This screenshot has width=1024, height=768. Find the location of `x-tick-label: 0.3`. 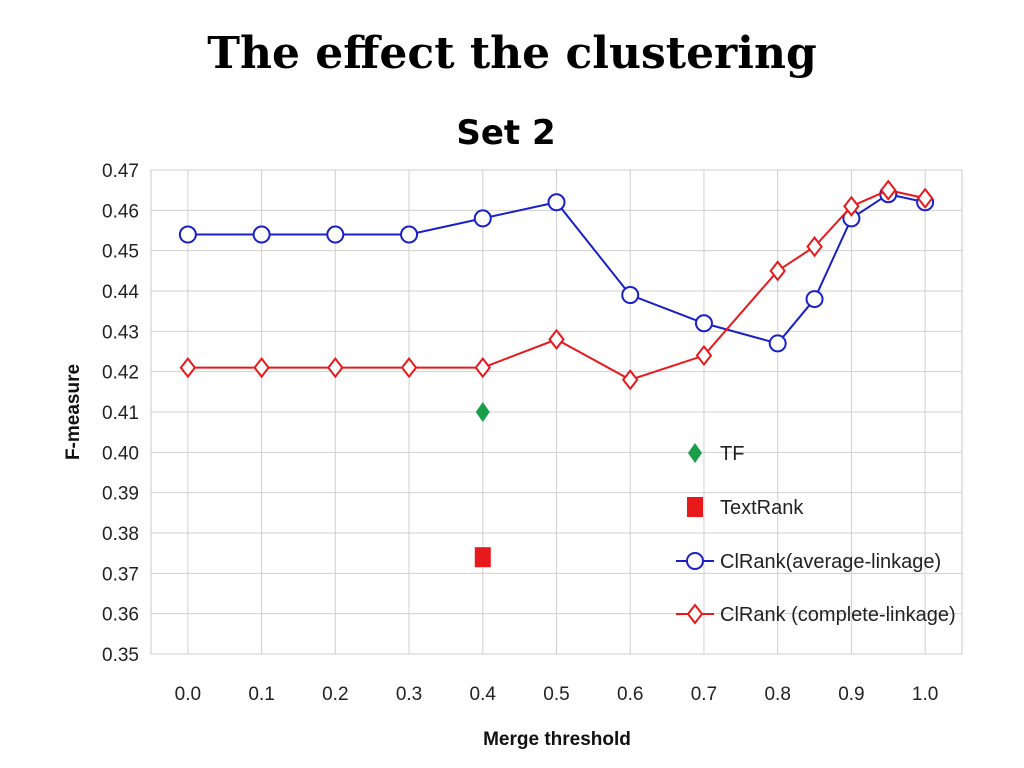

x-tick-label: 0.3 is located at coordinates (409, 694).